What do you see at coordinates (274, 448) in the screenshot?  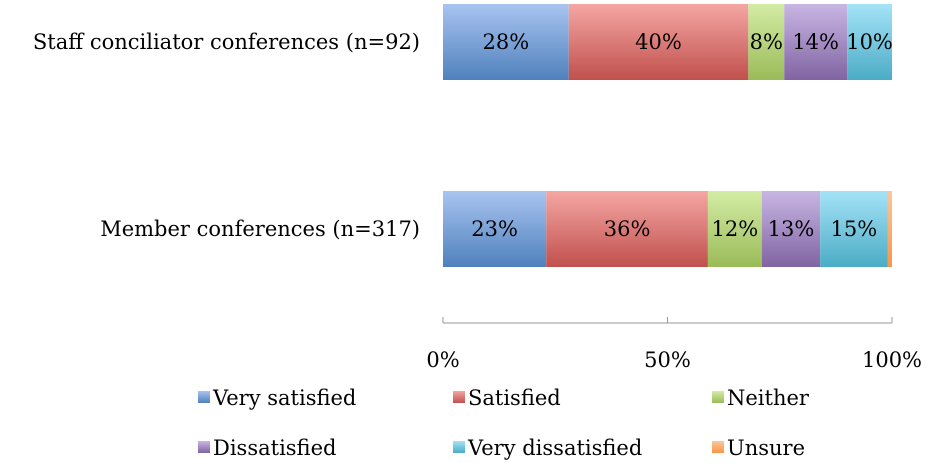 I see `legend-label-dissatisfied: Dissatisfied` at bounding box center [274, 448].